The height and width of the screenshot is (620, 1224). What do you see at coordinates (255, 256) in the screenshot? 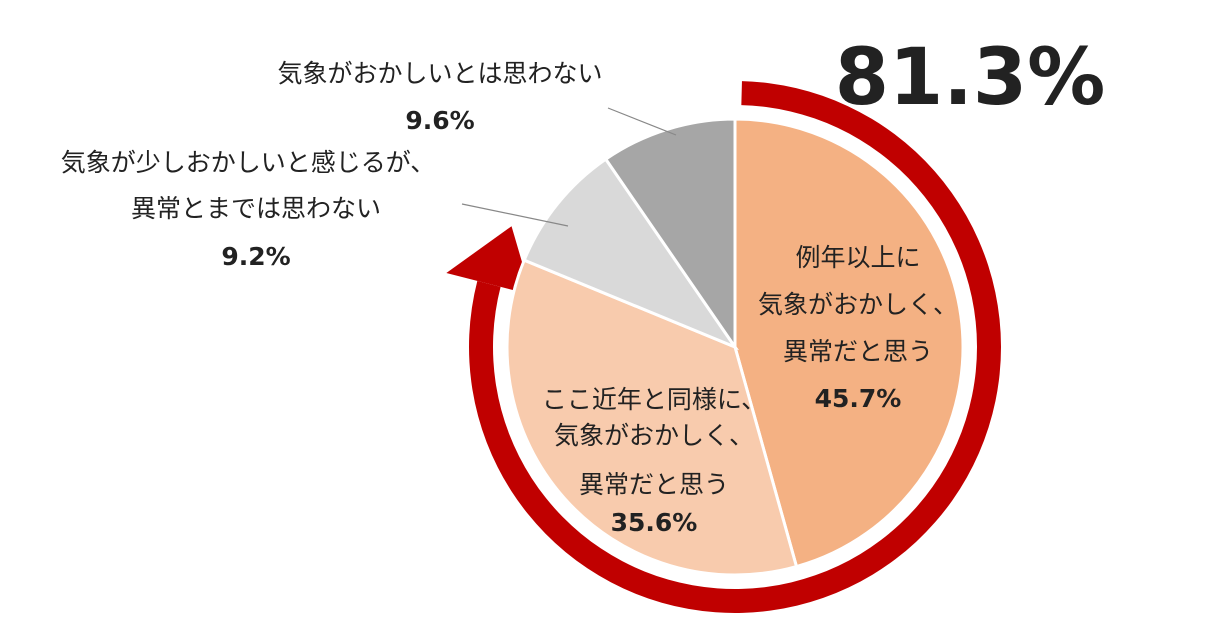
I see `slice-3-value-label: 9.2%` at bounding box center [255, 256].